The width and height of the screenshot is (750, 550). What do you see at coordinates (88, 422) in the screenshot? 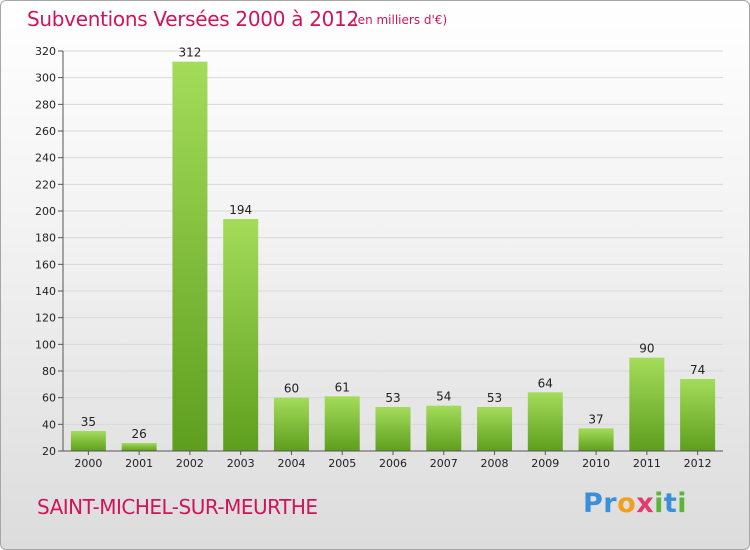
I see `value-label-2000: 35` at bounding box center [88, 422].